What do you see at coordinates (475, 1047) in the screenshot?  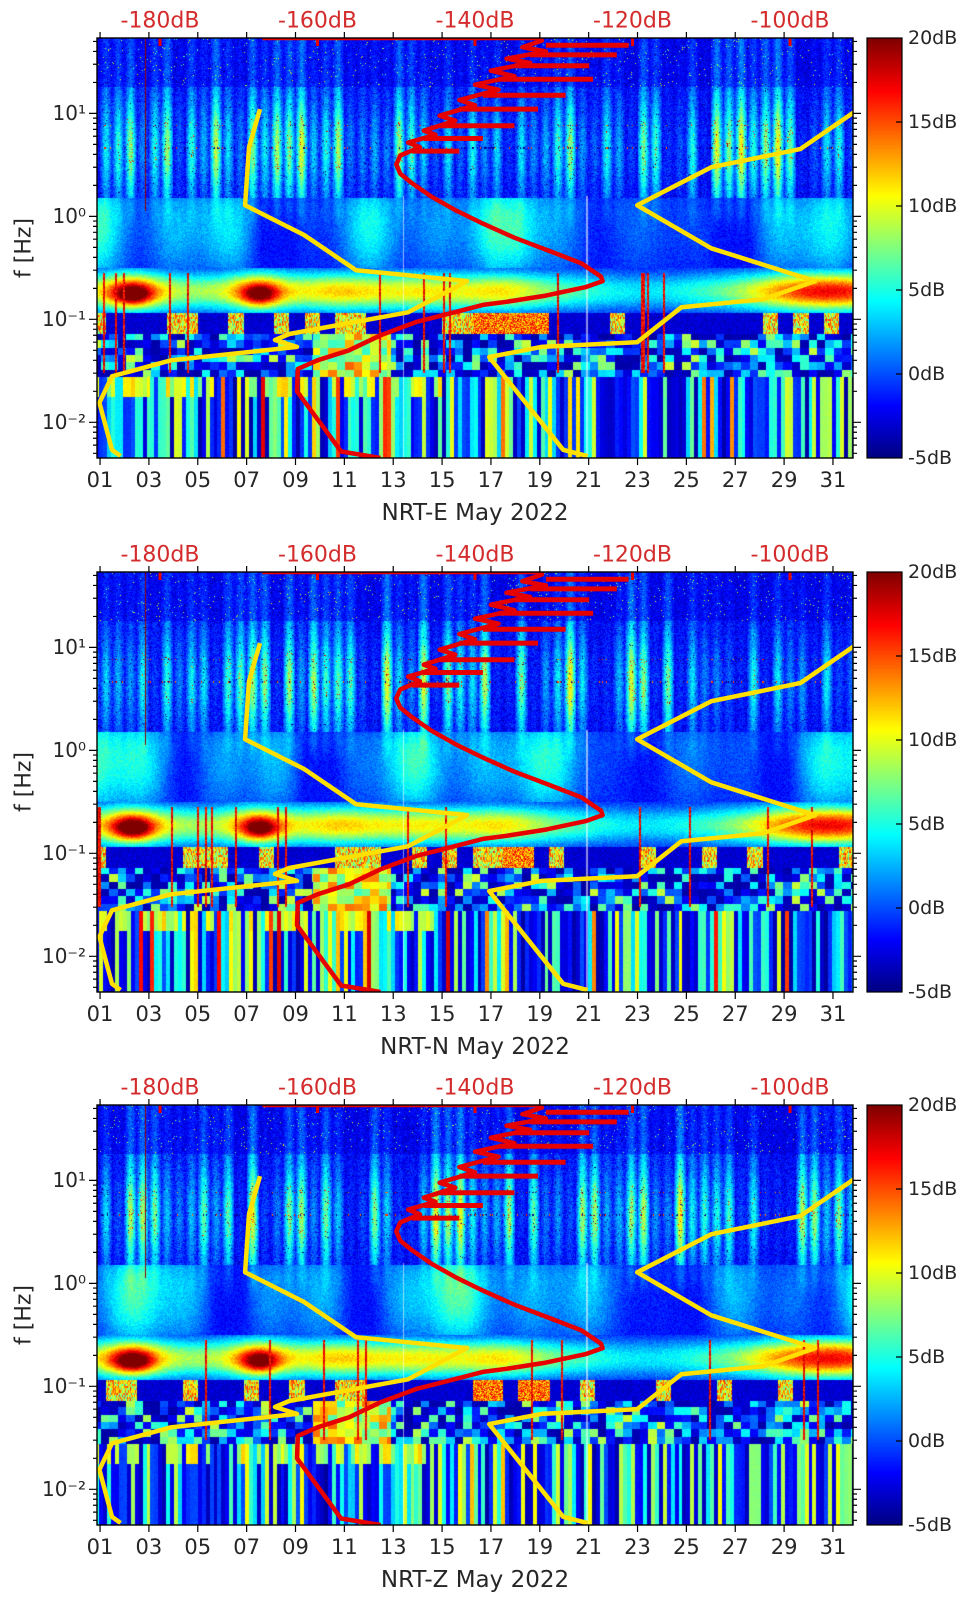 I see `x-axis-label: NRT-N May 2022` at bounding box center [475, 1047].